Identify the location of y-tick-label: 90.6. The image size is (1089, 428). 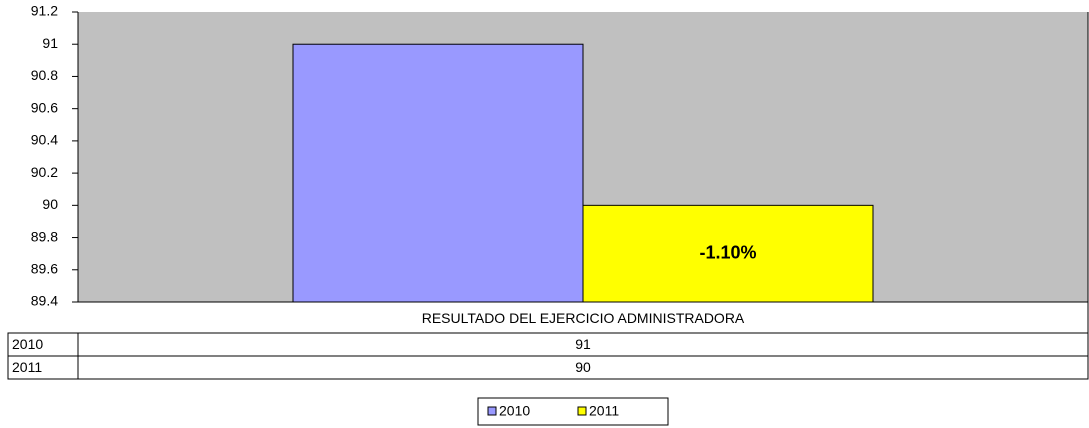
(44, 107).